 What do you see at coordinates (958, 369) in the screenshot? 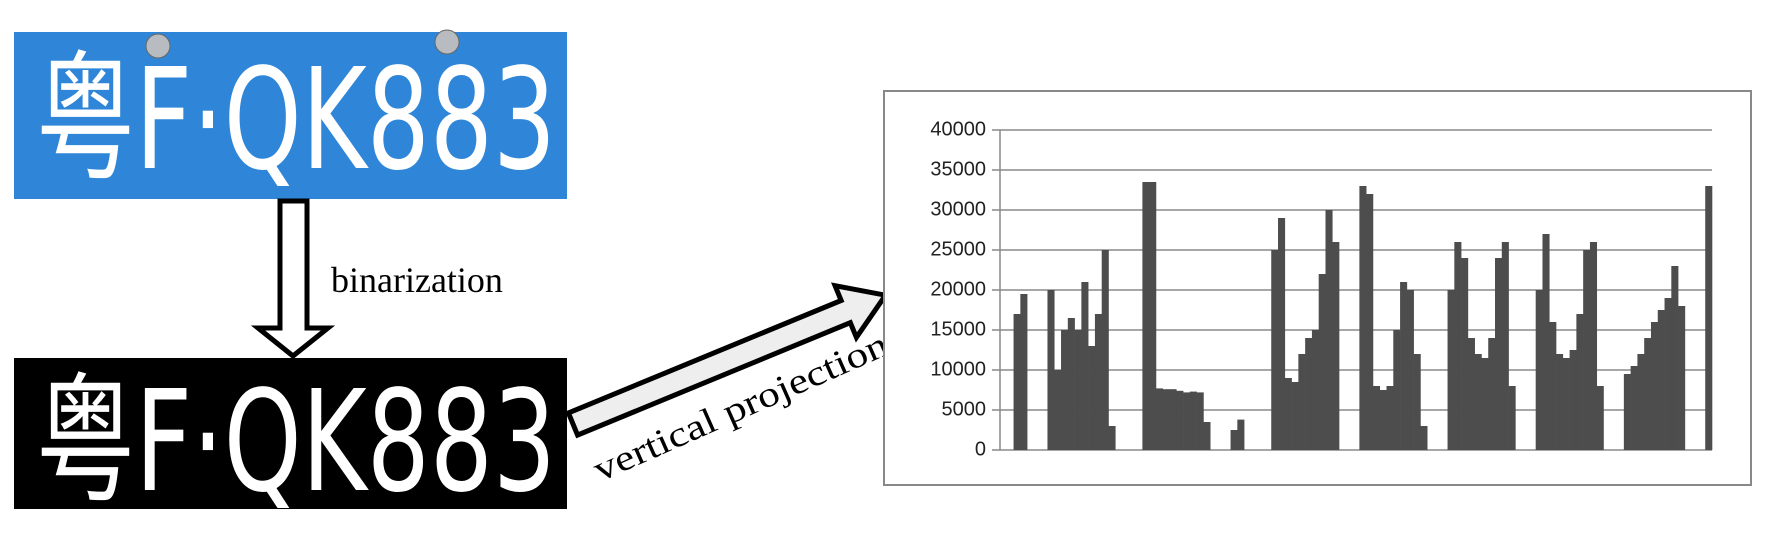
I see `y-tick-label: 10000` at bounding box center [958, 369].